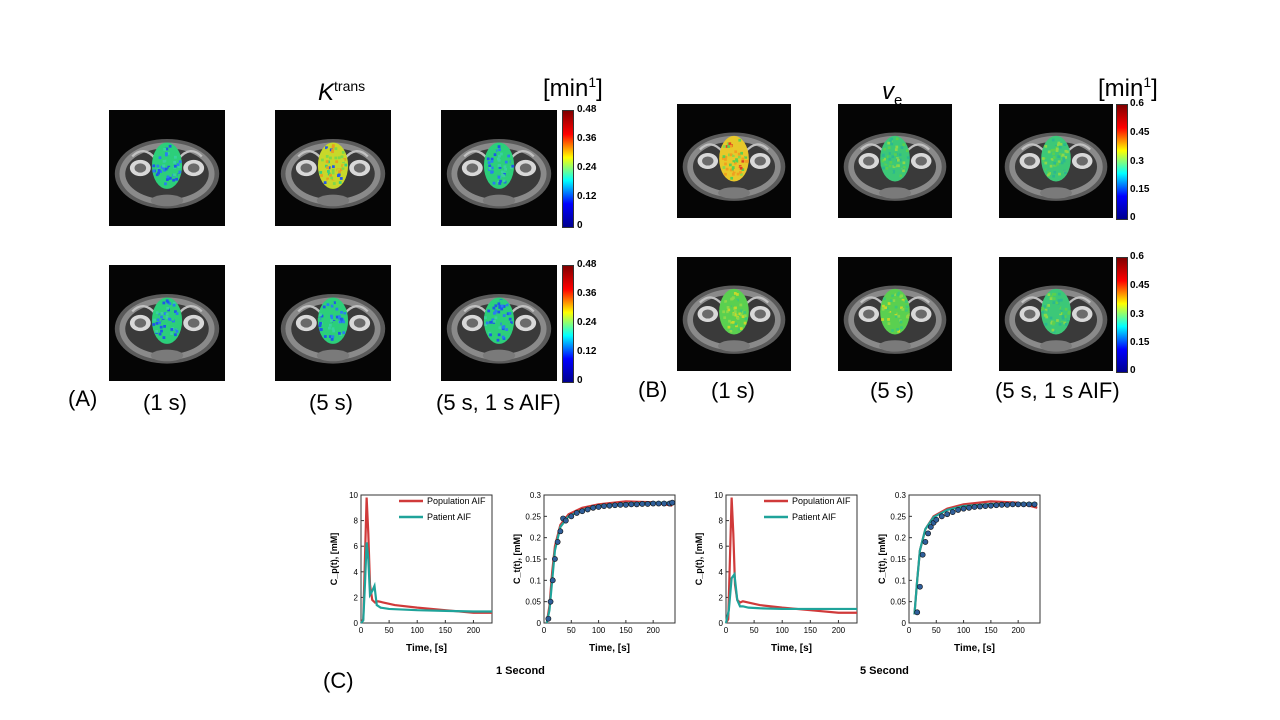 The height and width of the screenshot is (720, 1280). Describe the element at coordinates (165, 402) in the screenshot. I see `panel-a-caption-1s: (1 s)` at that location.